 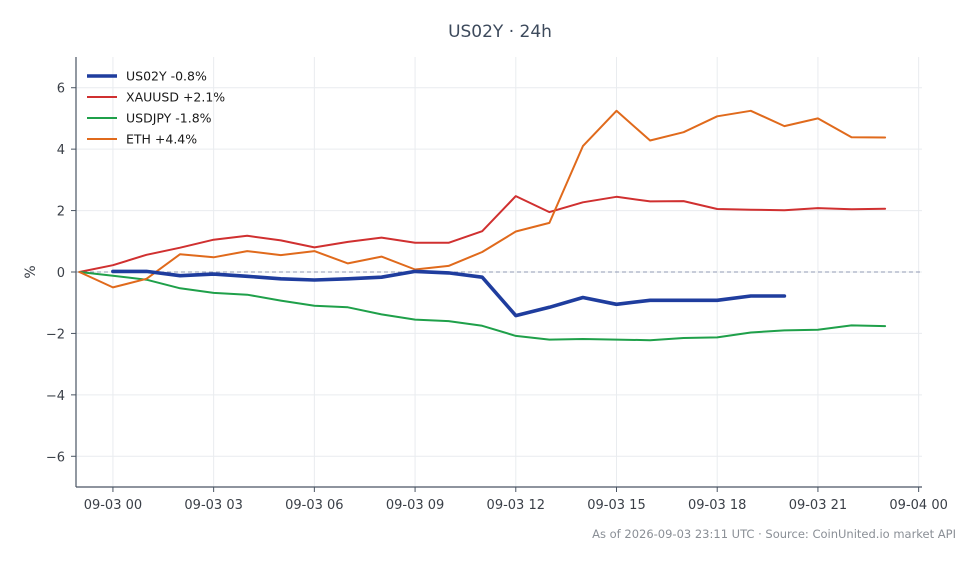 What do you see at coordinates (500, 32) in the screenshot?
I see `chart-title: US02Y · 24h` at bounding box center [500, 32].